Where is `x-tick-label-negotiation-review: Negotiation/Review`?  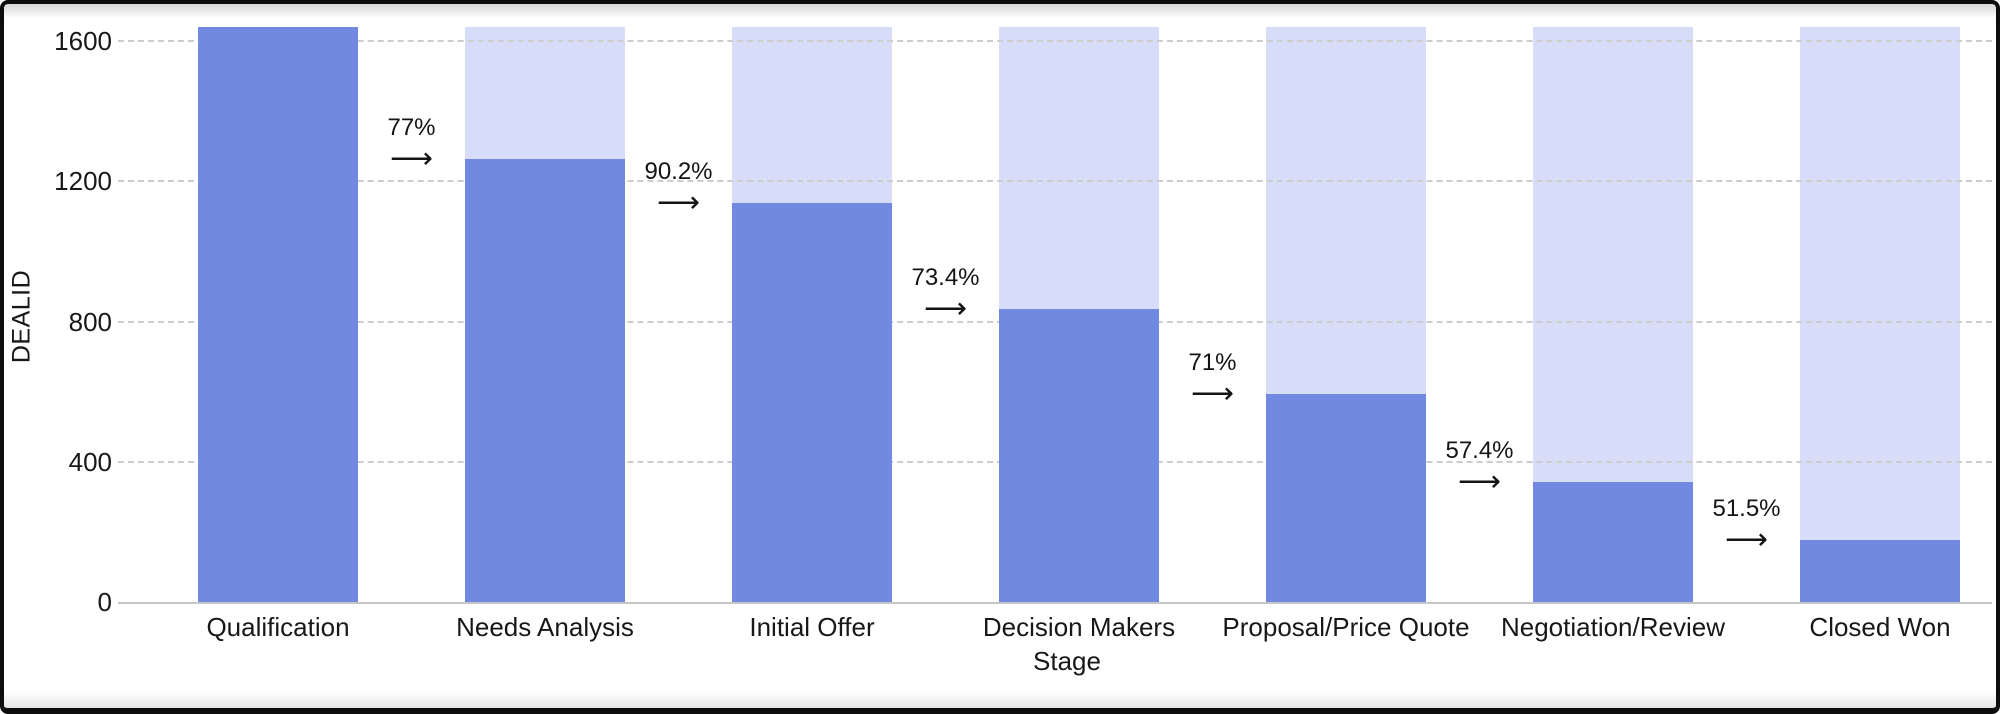
x-tick-label-negotiation-review: Negotiation/Review is located at coordinates (1612, 627).